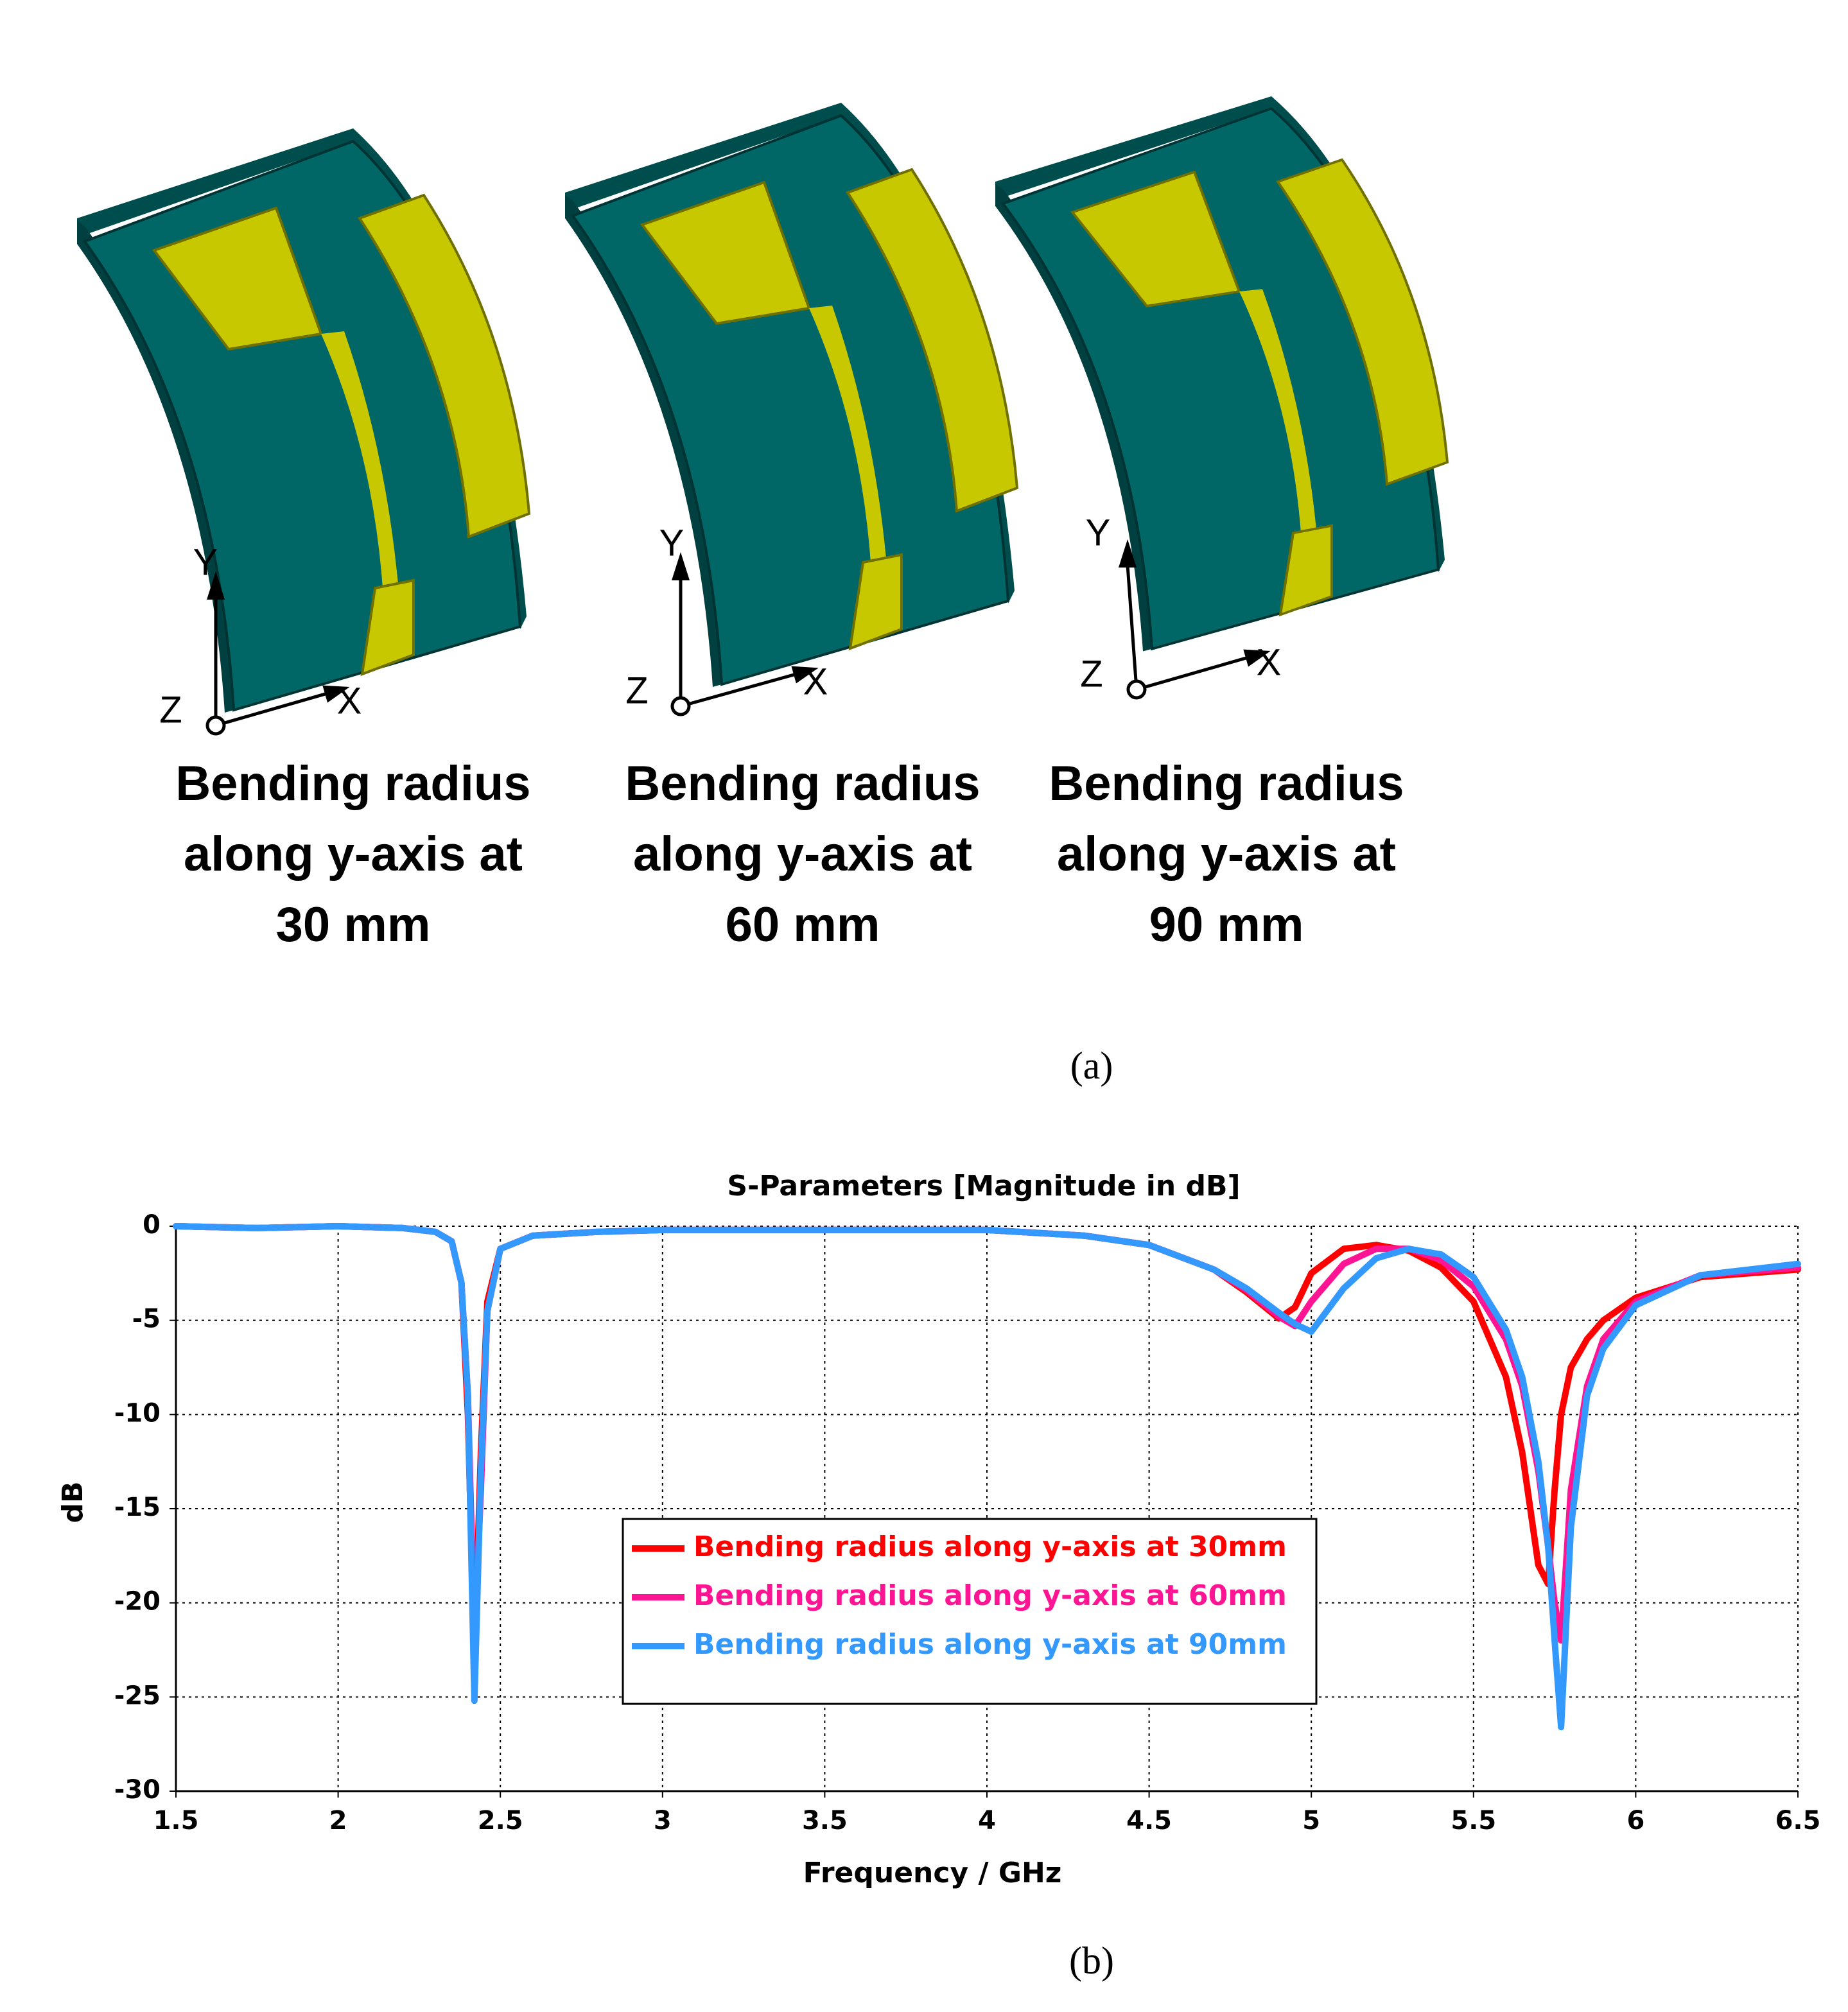 This screenshot has height=2012, width=1848. What do you see at coordinates (338, 1820) in the screenshot?
I see `x-tick-label: 2` at bounding box center [338, 1820].